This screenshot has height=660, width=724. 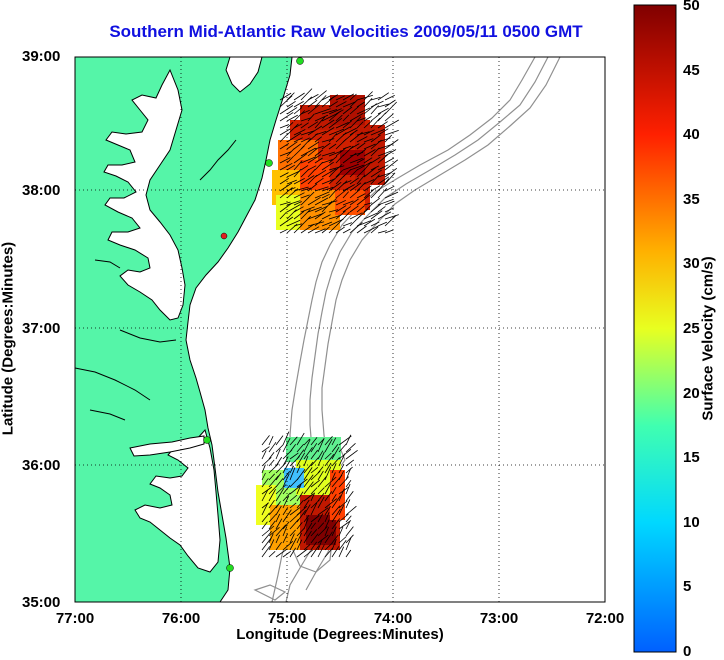 What do you see at coordinates (655, 328) in the screenshot?
I see `colorbar` at bounding box center [655, 328].